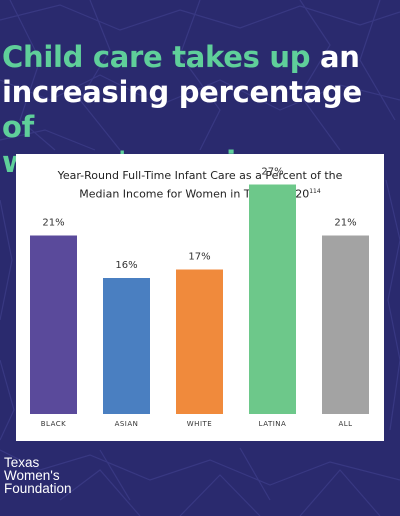 The width and height of the screenshot is (400, 516). Describe the element at coordinates (126, 346) in the screenshot. I see `bar-asian` at that location.